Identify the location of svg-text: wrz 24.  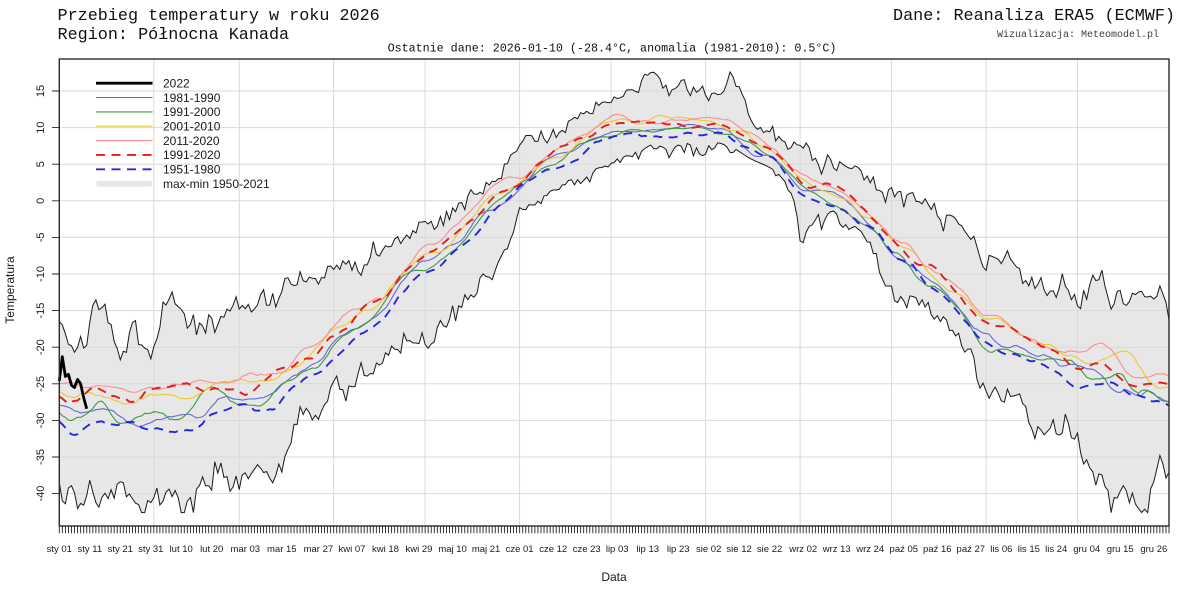
(869, 549).